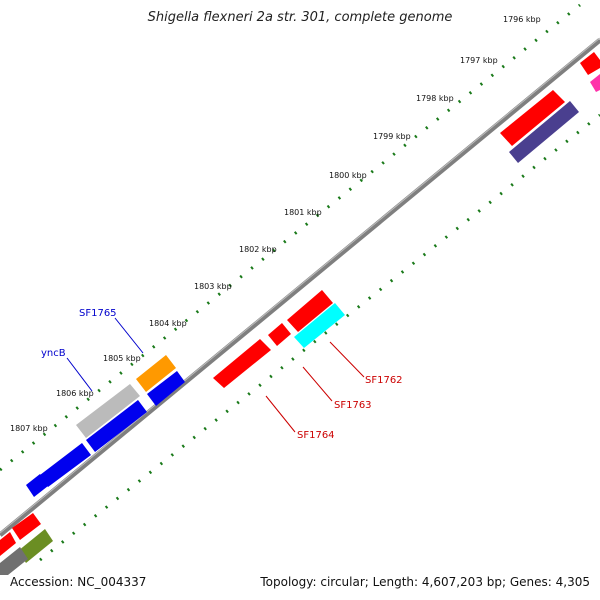 The image size is (600, 600). What do you see at coordinates (479, 60) in the screenshot?
I see `kbp-label: 1797 kbp` at bounding box center [479, 60].